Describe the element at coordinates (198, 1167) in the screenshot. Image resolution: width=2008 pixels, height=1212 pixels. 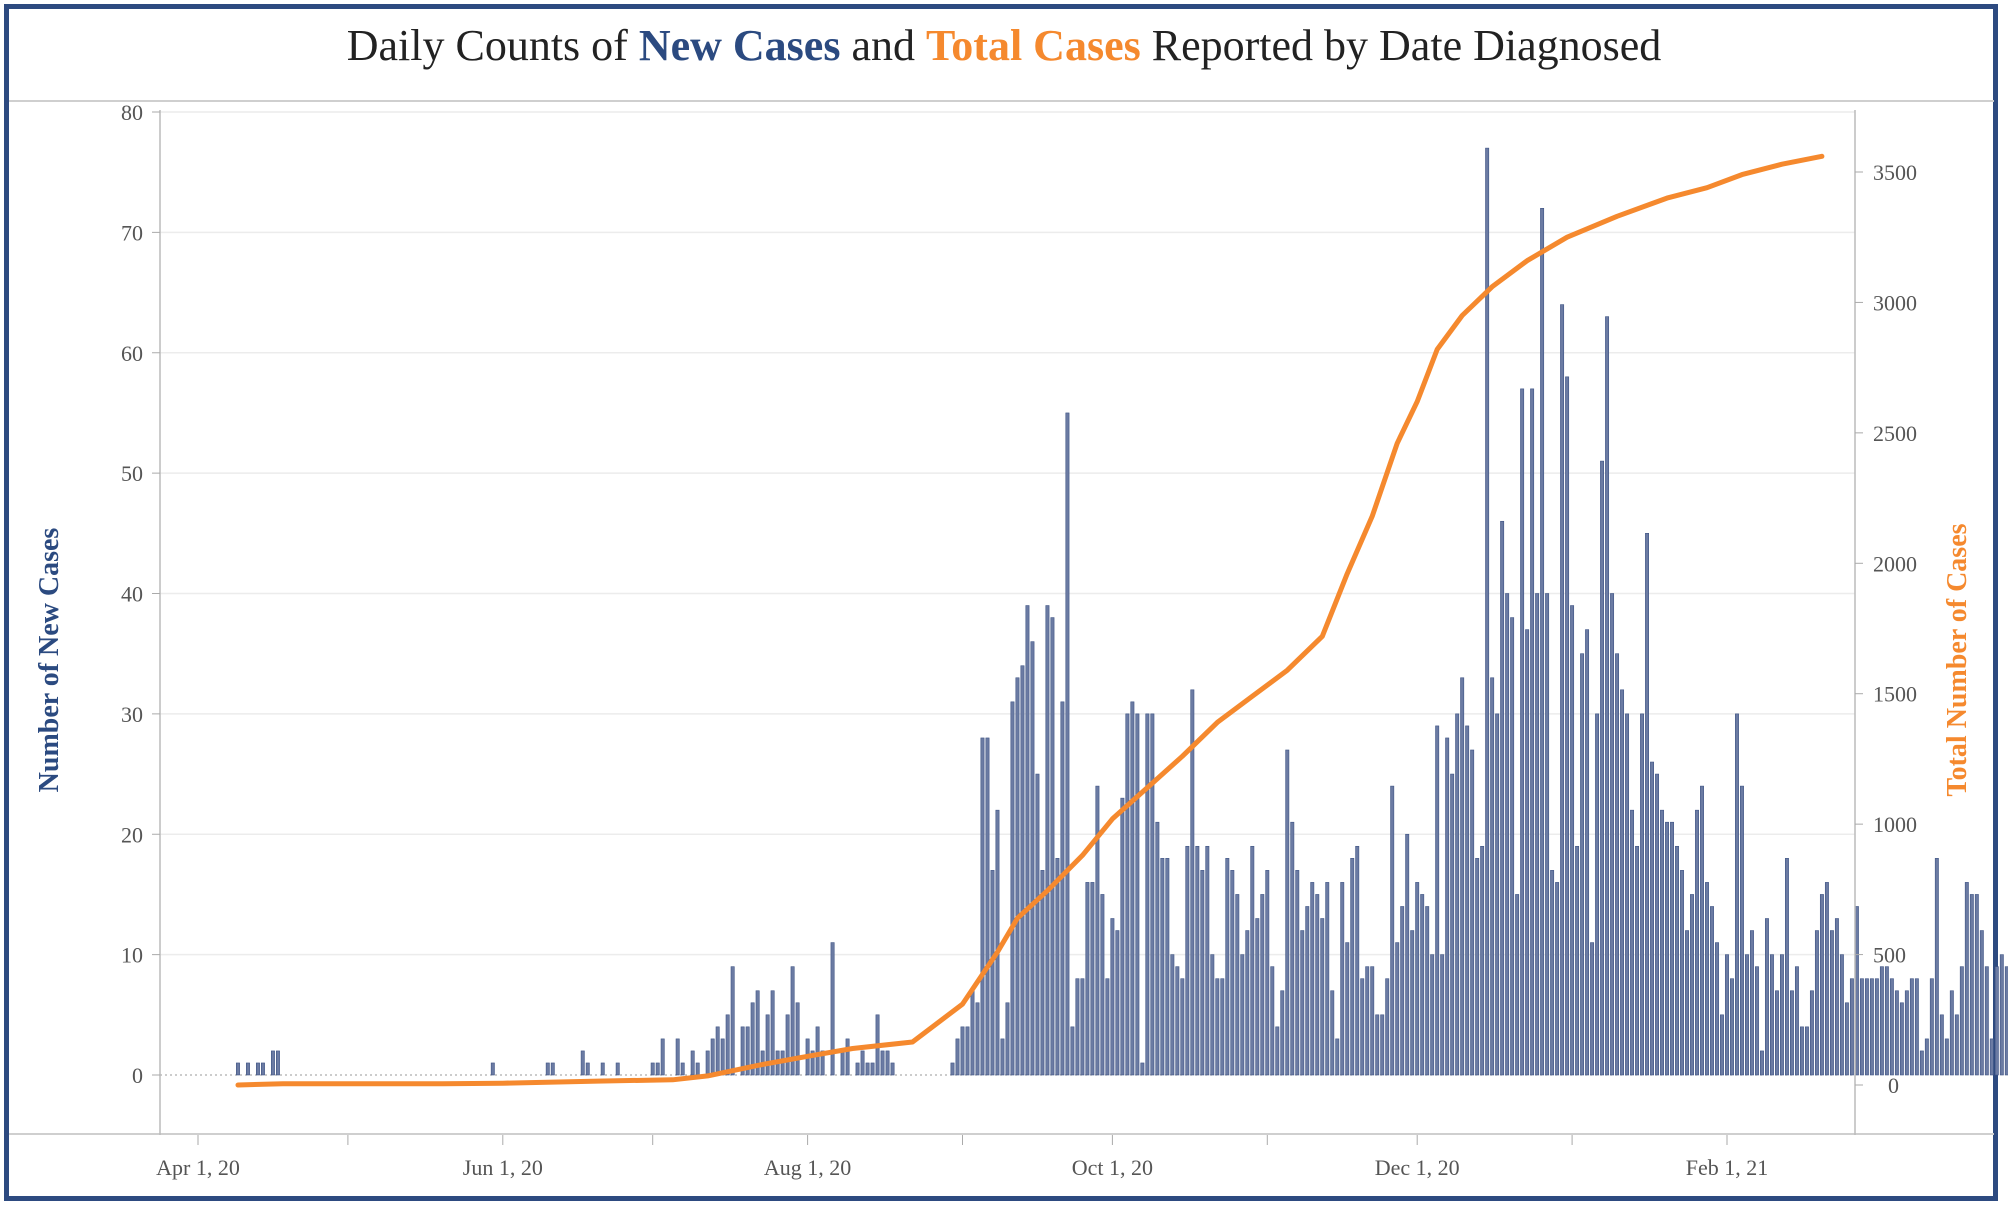
I see `x-tick-label: Apr 1, 20` at that location.